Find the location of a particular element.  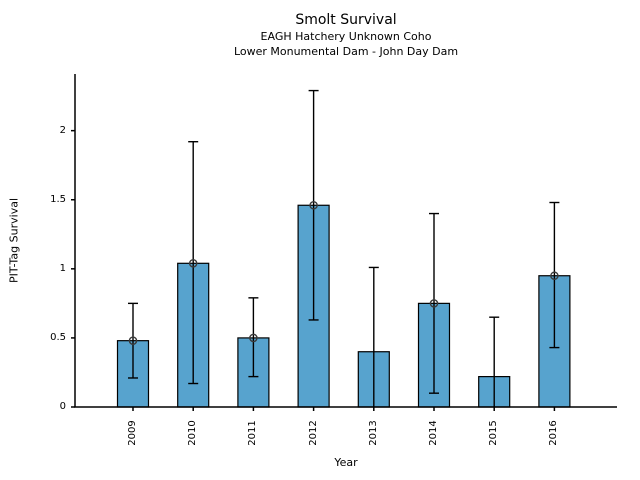

x-tick-label: 2010 is located at coordinates (193, 433).